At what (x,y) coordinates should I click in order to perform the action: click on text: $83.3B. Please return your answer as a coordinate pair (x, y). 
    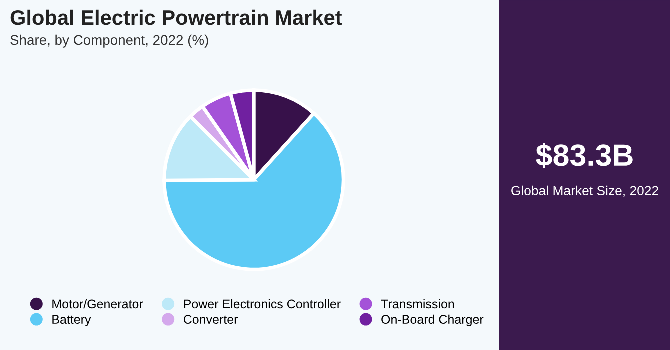
    Looking at the image, I should click on (584, 155).